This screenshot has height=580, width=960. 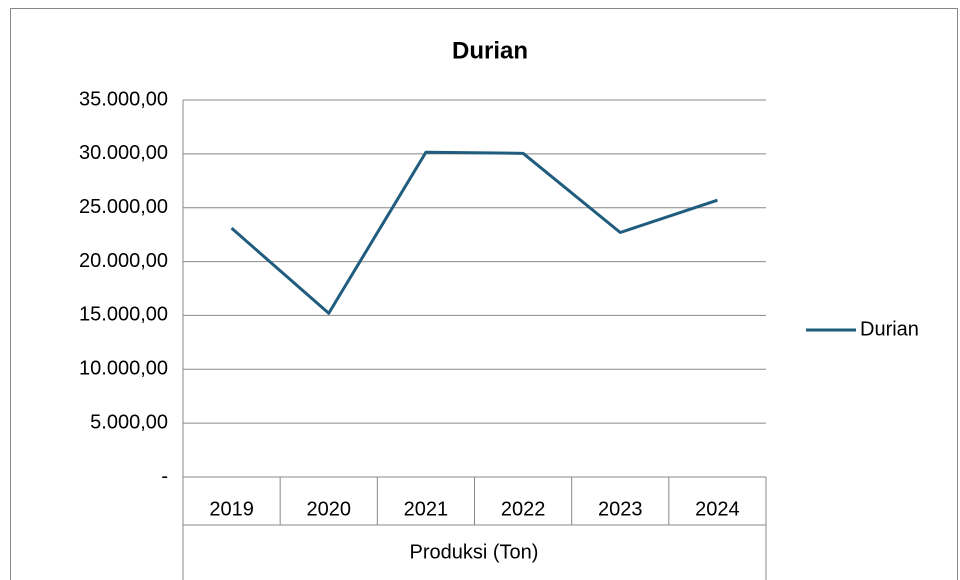 What do you see at coordinates (123, 369) in the screenshot?
I see `y-tick-label: 10.000,00` at bounding box center [123, 369].